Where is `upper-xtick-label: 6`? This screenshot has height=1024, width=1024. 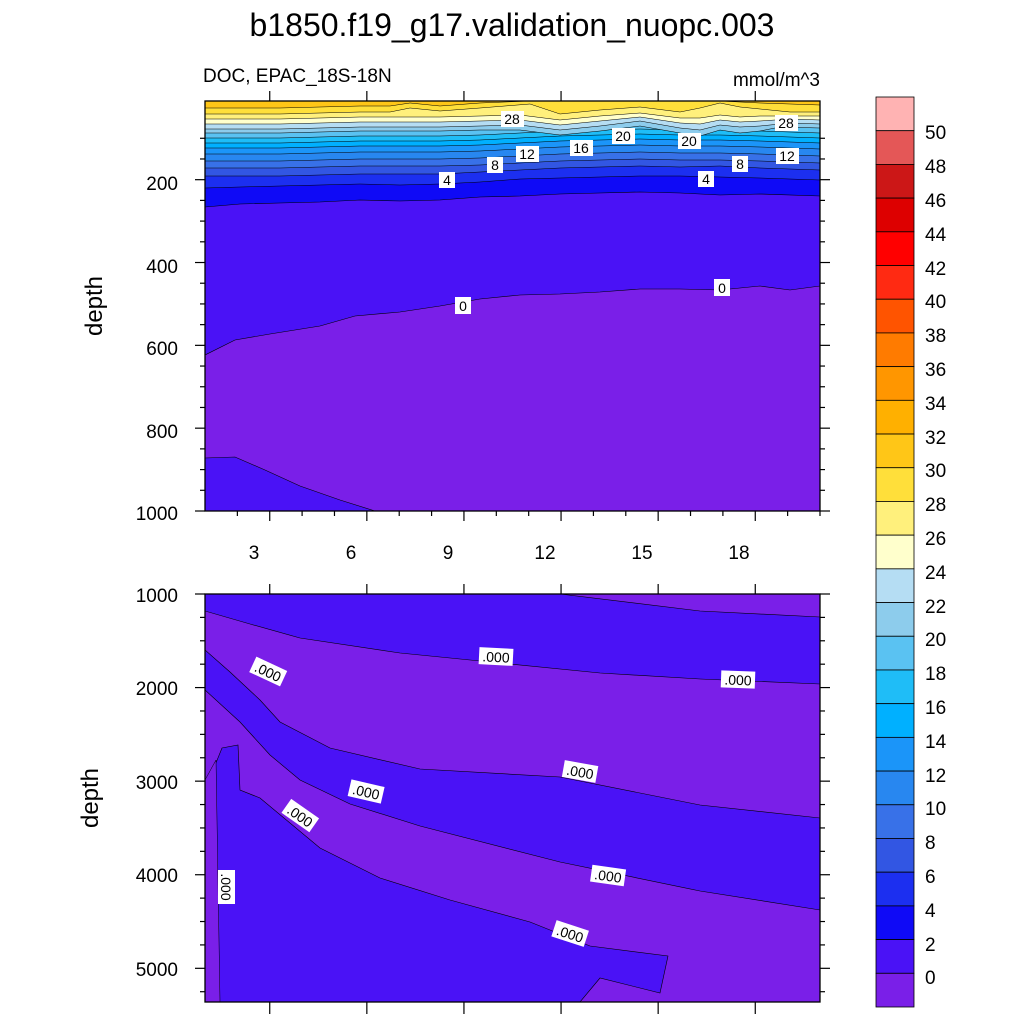
upper-xtick-label: 6 is located at coordinates (351, 553).